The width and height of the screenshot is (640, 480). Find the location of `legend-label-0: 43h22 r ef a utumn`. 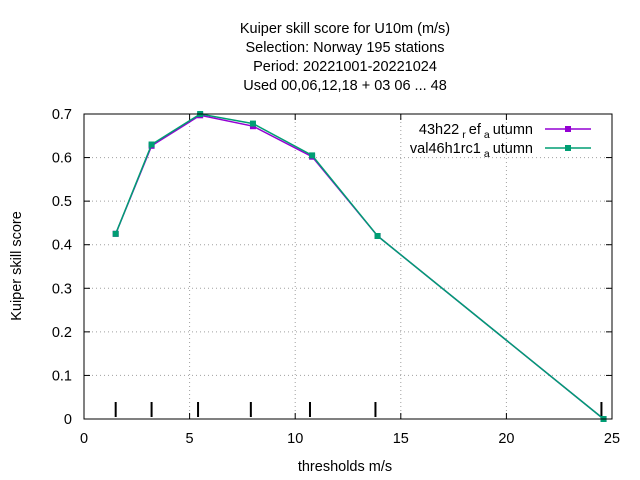

legend-label-0: 43h22 r ef a utumn is located at coordinates (476, 131).